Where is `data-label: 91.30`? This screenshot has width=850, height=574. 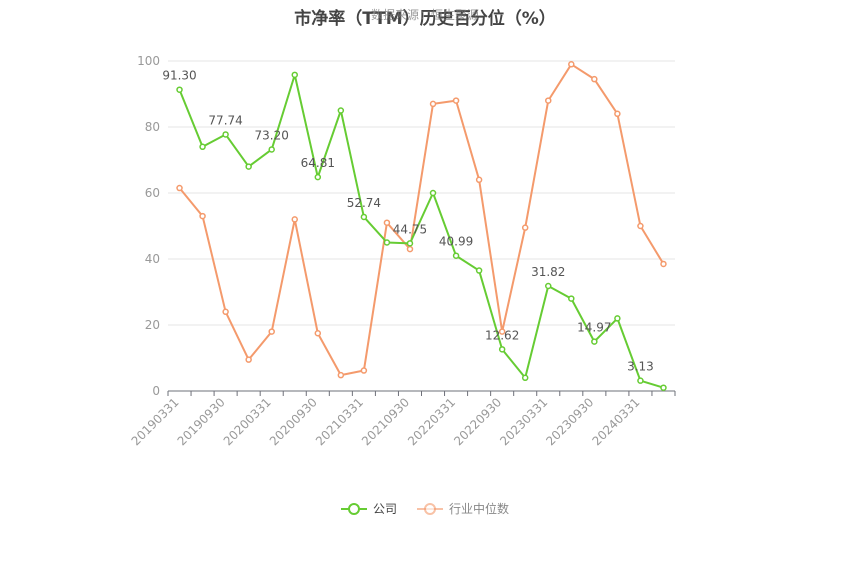
data-label: 91.30 is located at coordinates (179, 76).